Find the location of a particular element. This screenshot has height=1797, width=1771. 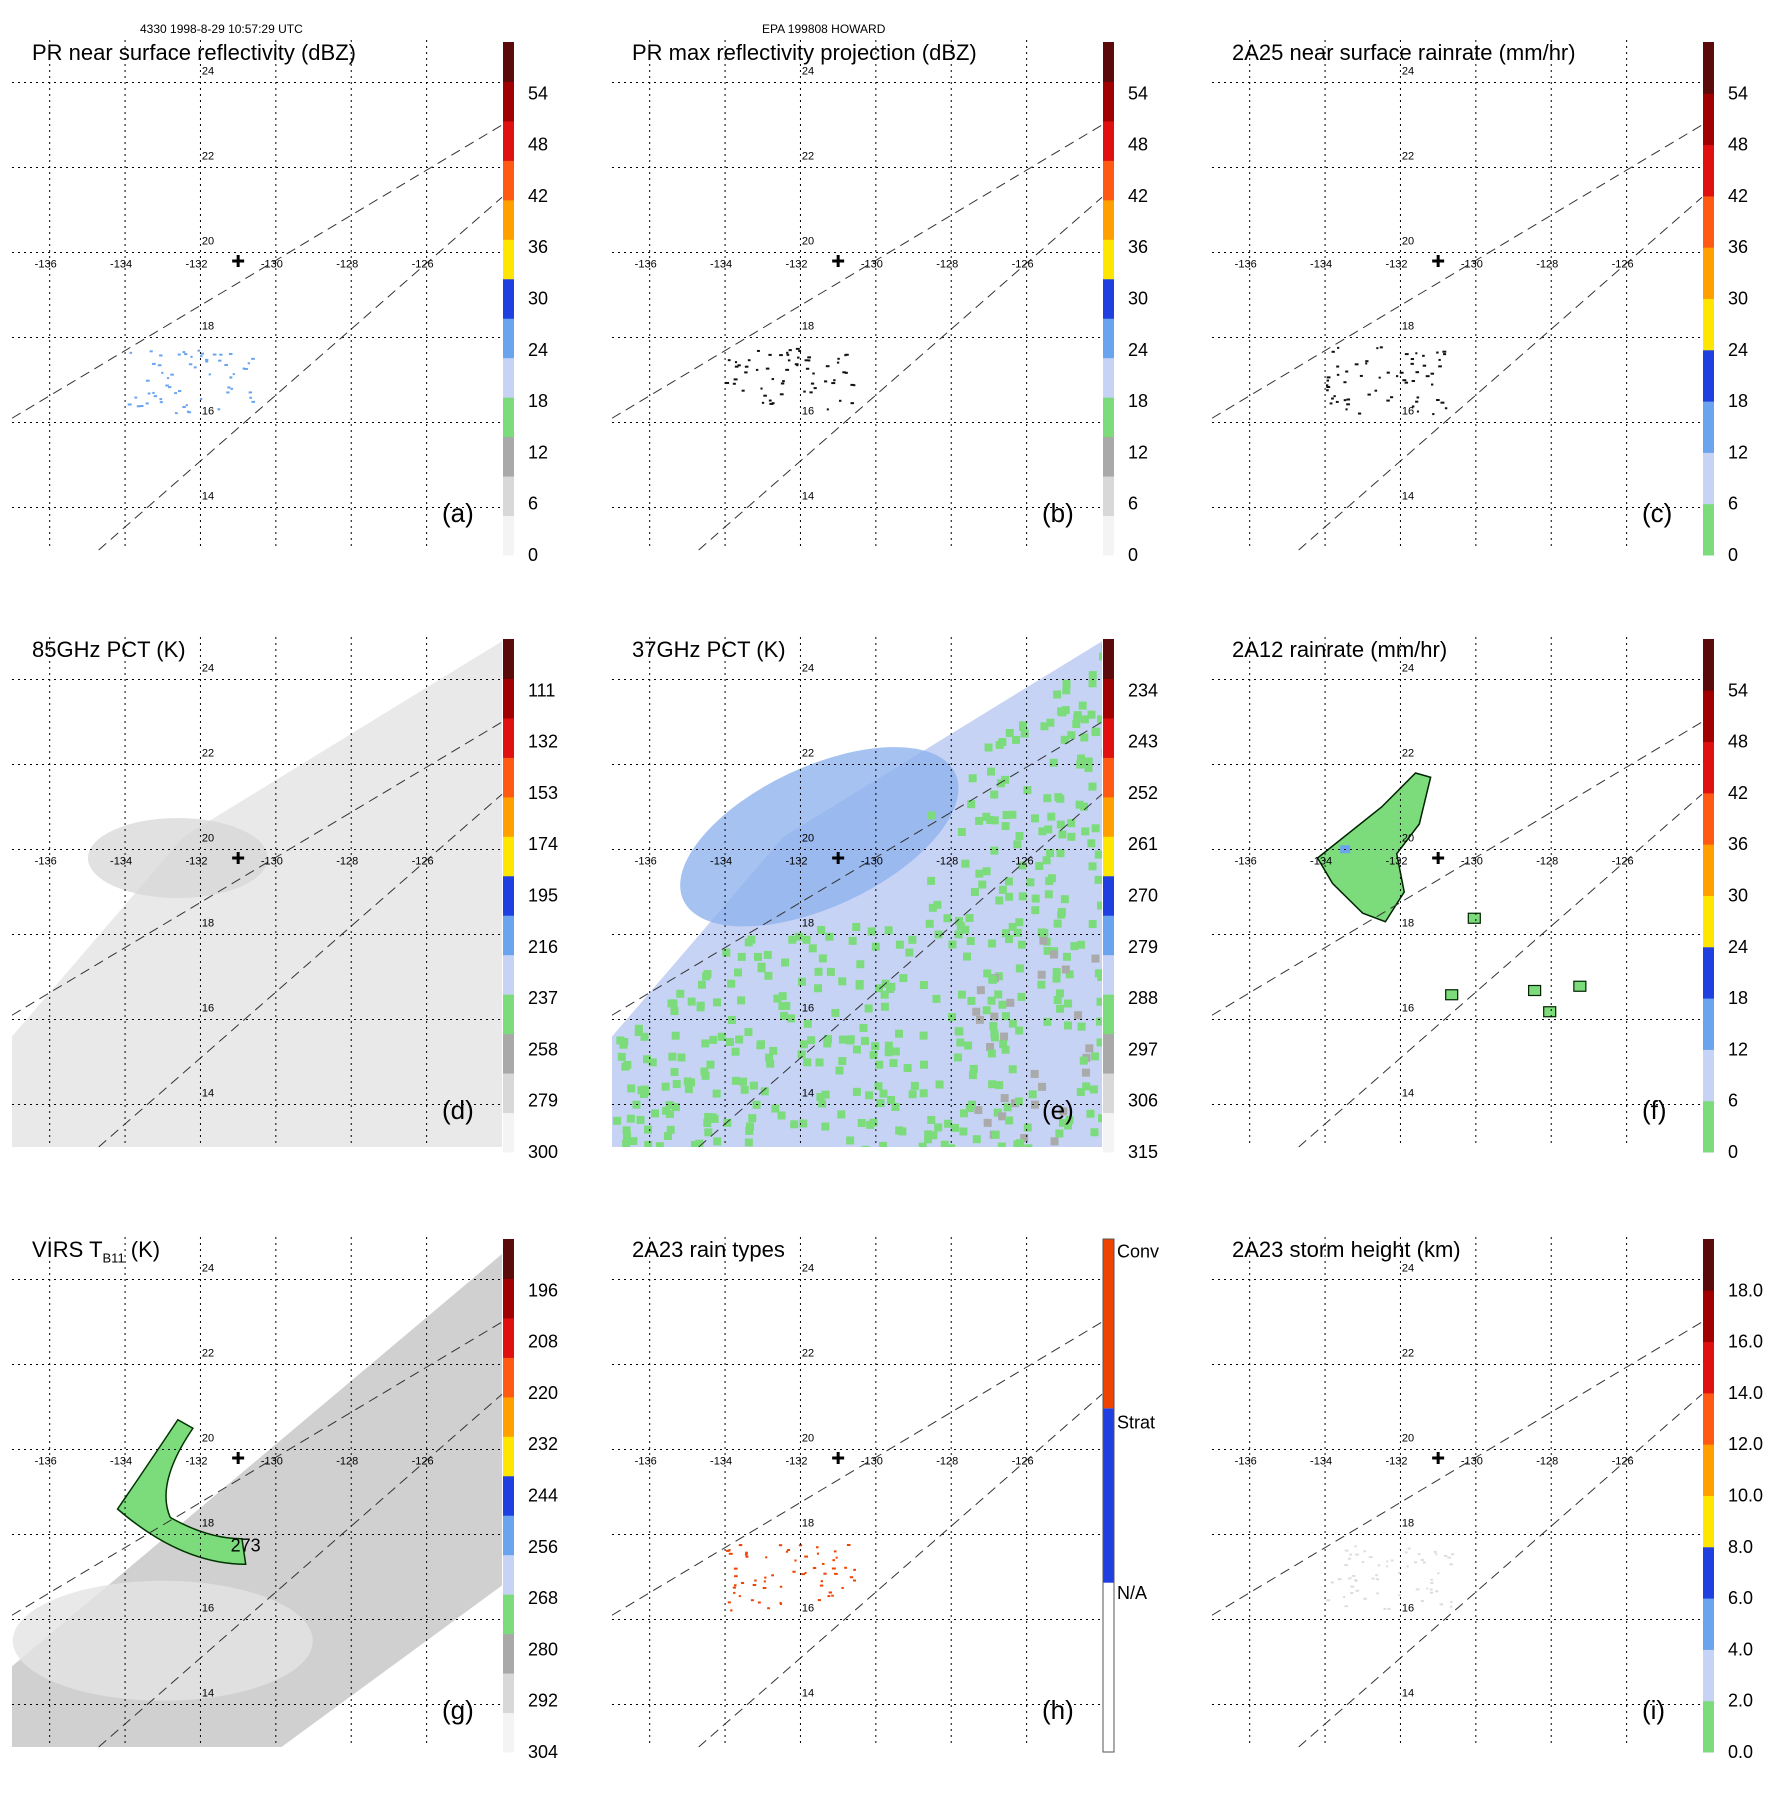

colorbar-tick-label: 12 is located at coordinates (538, 452).